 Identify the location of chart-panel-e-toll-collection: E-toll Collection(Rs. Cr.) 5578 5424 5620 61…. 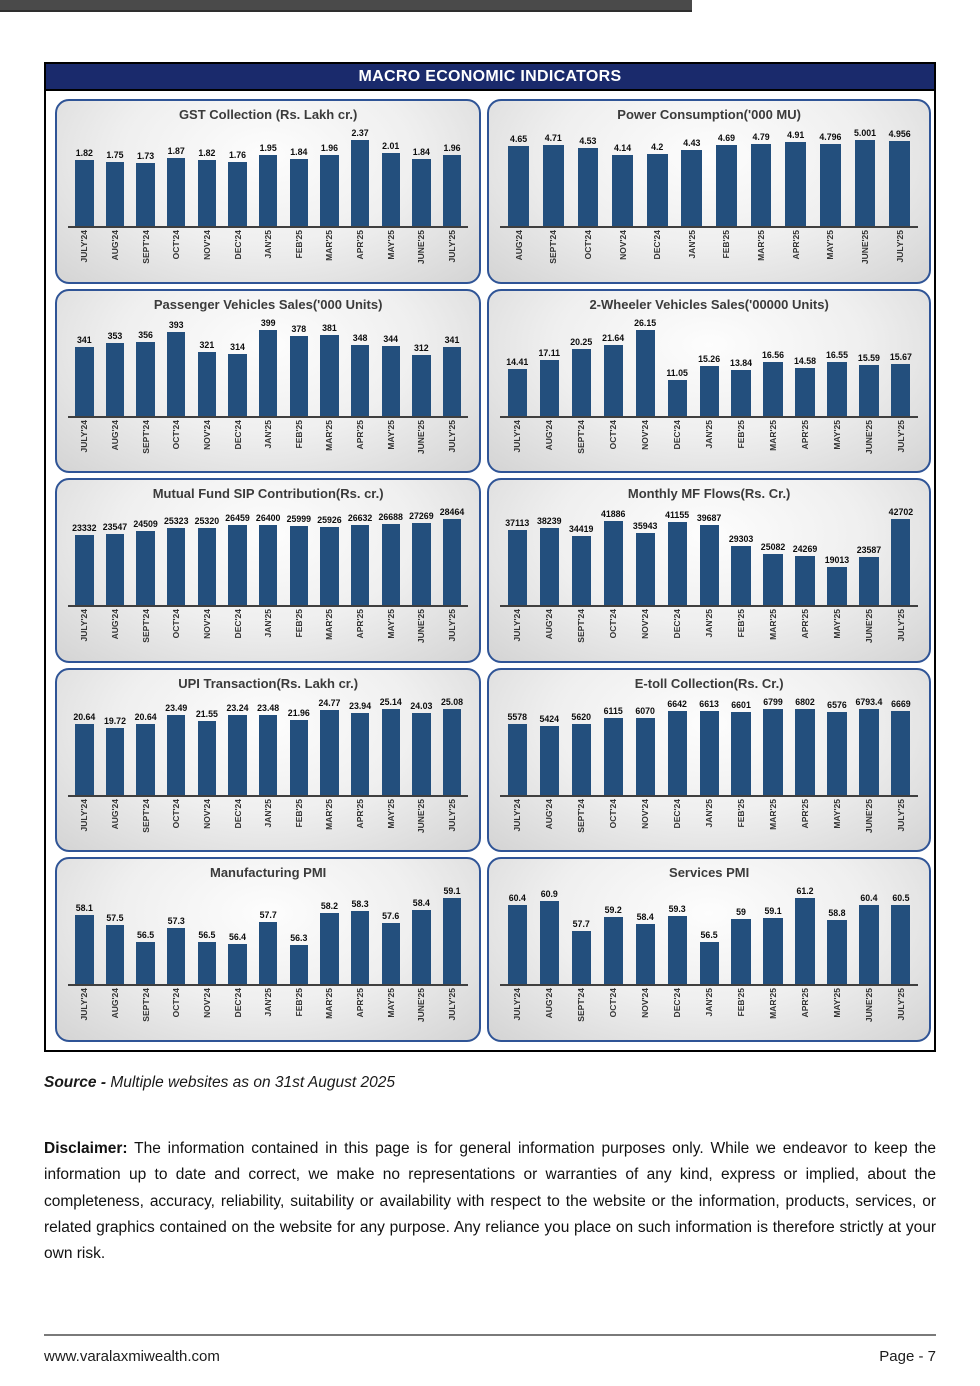
(709, 760).